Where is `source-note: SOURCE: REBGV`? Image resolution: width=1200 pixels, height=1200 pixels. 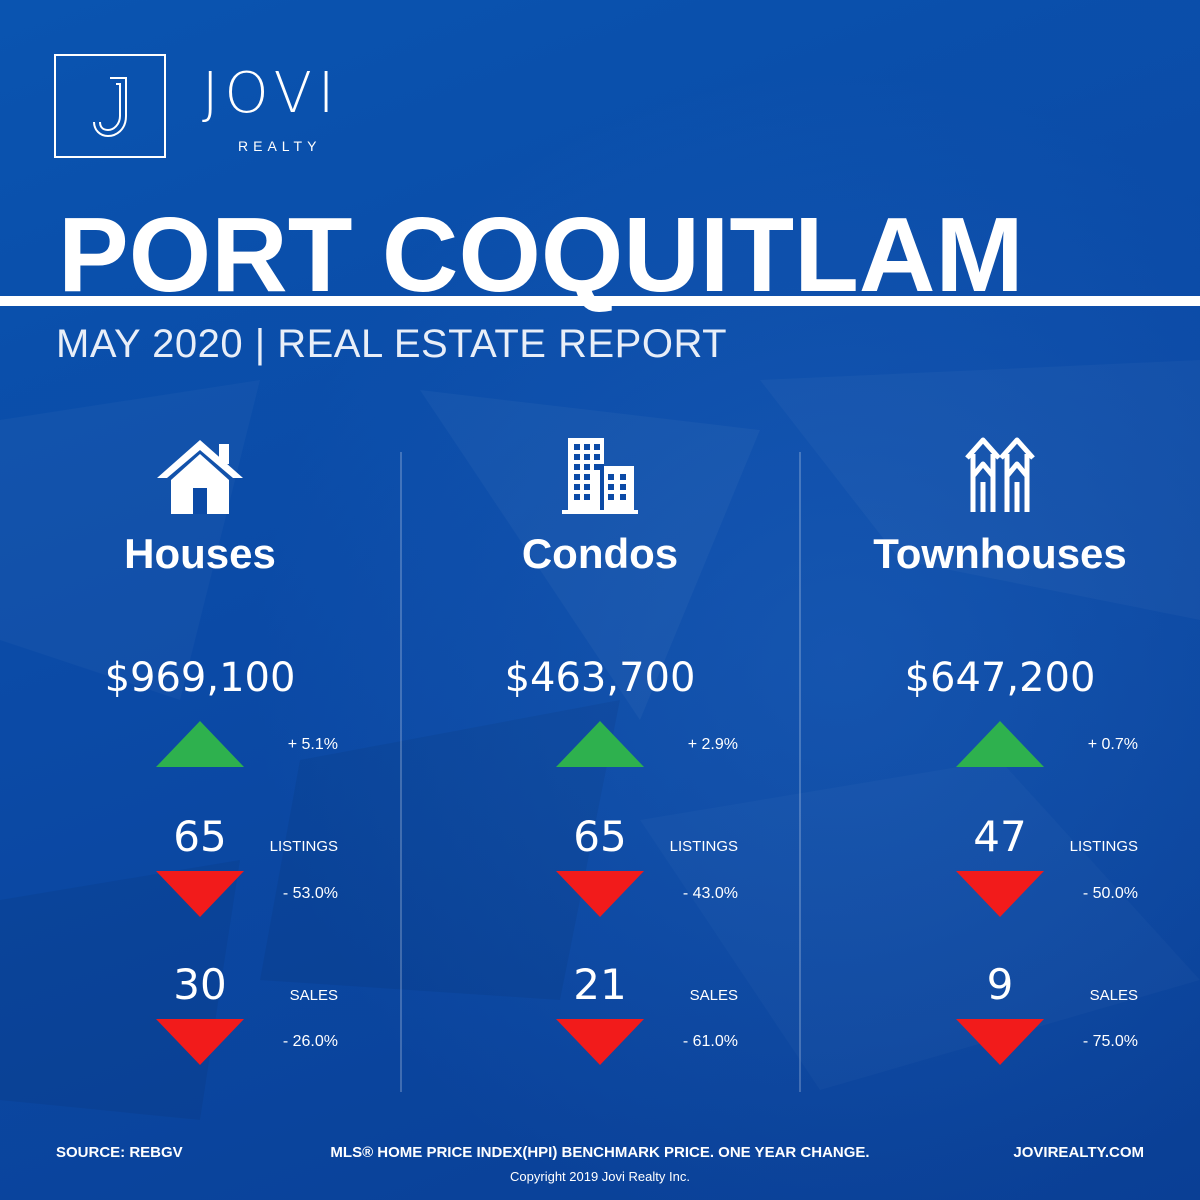
source-note: SOURCE: REBGV is located at coordinates (119, 1152).